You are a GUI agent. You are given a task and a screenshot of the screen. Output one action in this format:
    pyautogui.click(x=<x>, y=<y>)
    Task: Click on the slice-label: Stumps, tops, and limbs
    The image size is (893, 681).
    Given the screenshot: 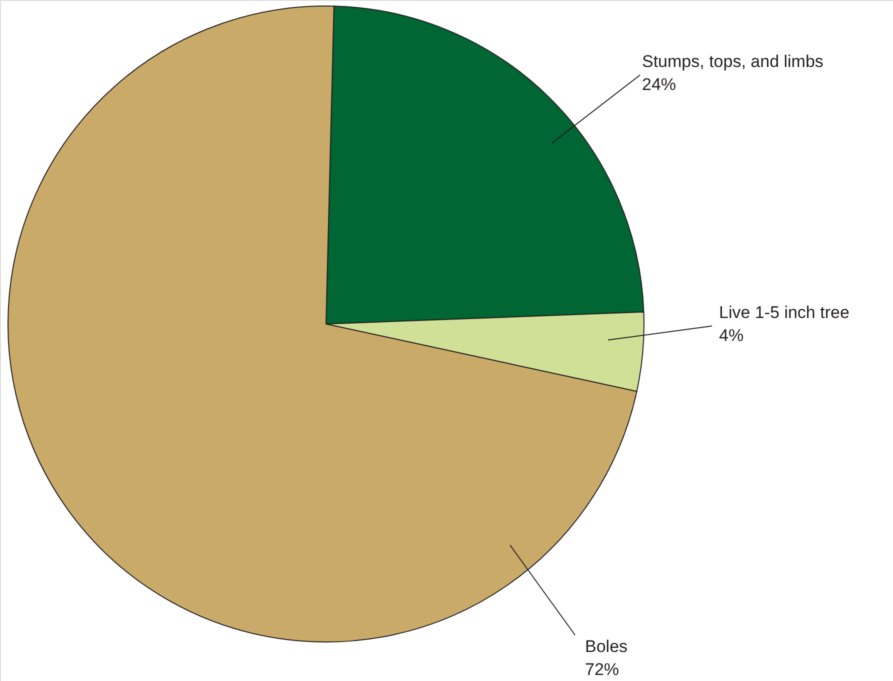 What is the action you would take?
    pyautogui.click(x=733, y=61)
    